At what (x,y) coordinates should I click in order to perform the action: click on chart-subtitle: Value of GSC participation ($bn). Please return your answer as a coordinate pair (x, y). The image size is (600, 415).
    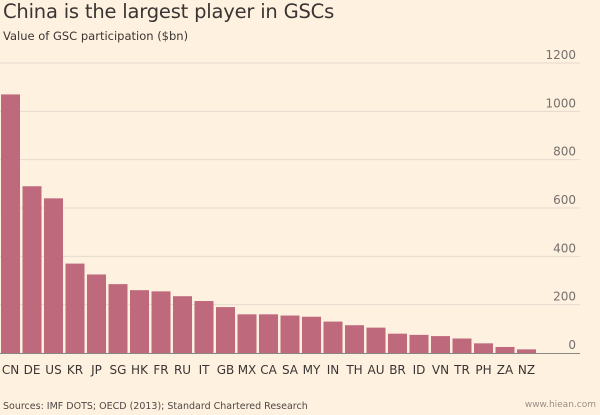
    Looking at the image, I should click on (96, 36).